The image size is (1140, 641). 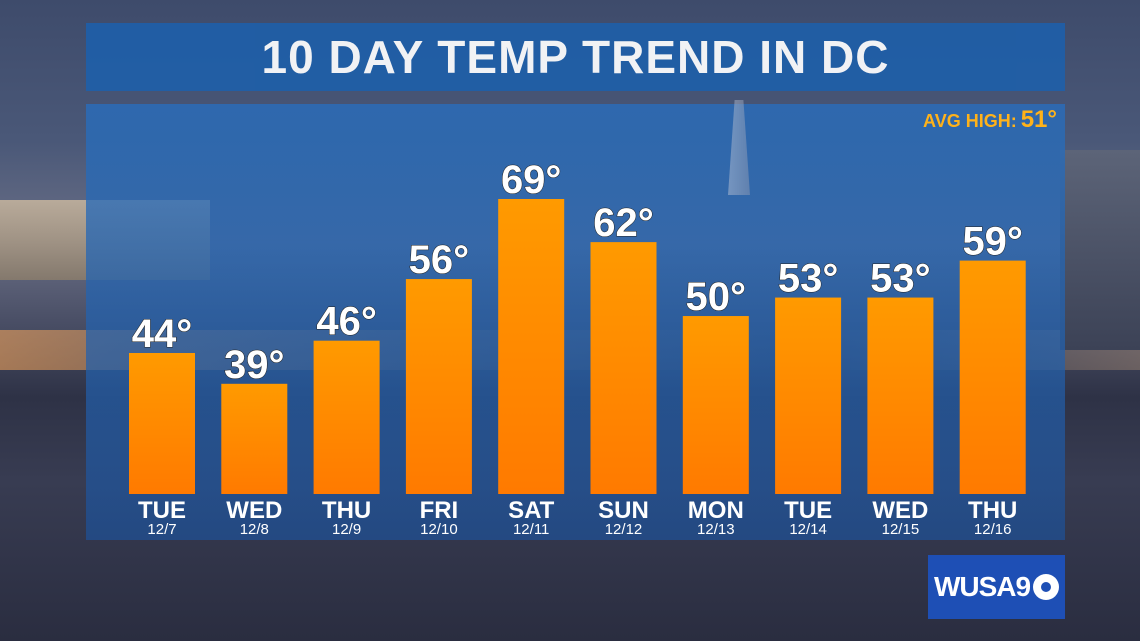 What do you see at coordinates (808, 529) in the screenshot?
I see `date-label: 12/14` at bounding box center [808, 529].